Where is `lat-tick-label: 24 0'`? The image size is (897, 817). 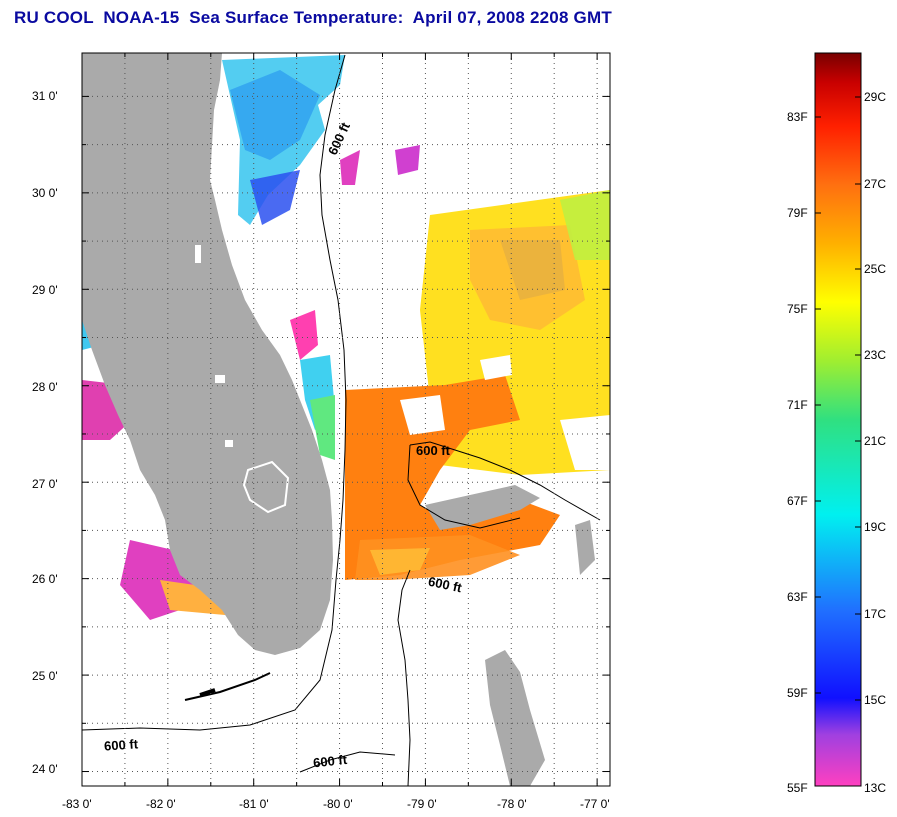
lat-tick-label: 24 0' is located at coordinates (45, 769).